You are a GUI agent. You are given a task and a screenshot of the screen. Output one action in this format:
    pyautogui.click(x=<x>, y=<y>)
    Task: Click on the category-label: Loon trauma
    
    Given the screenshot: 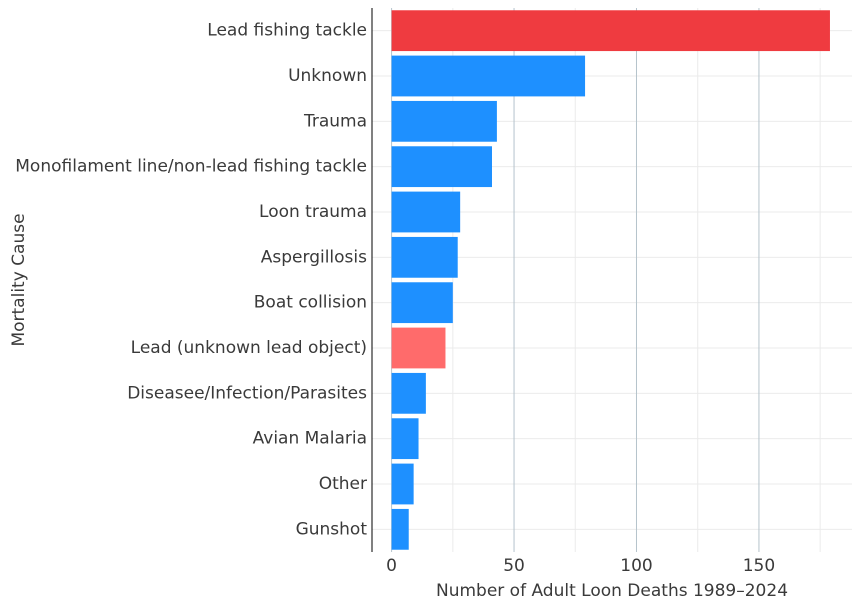 What is the action you would take?
    pyautogui.click(x=313, y=212)
    